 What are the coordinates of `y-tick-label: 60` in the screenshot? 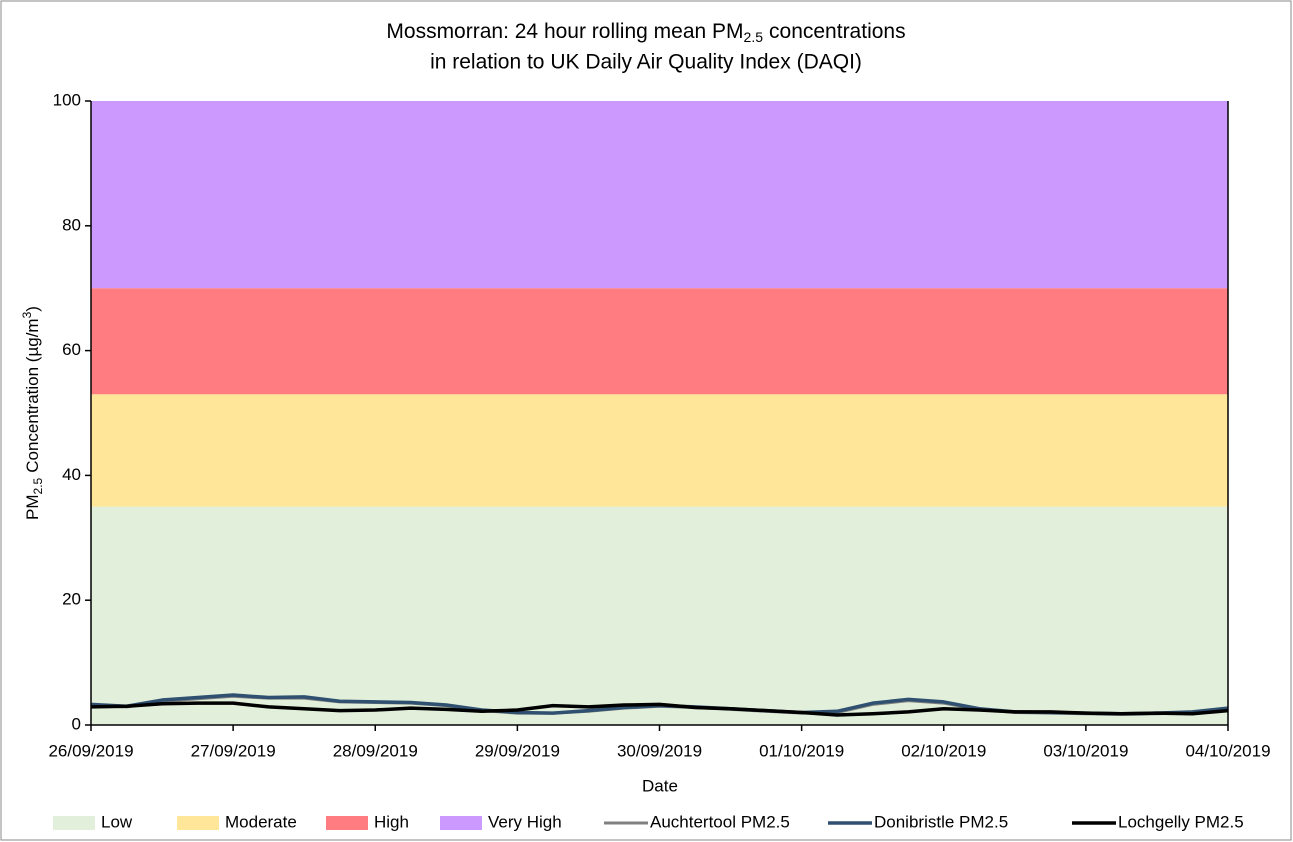 It's located at (71, 349).